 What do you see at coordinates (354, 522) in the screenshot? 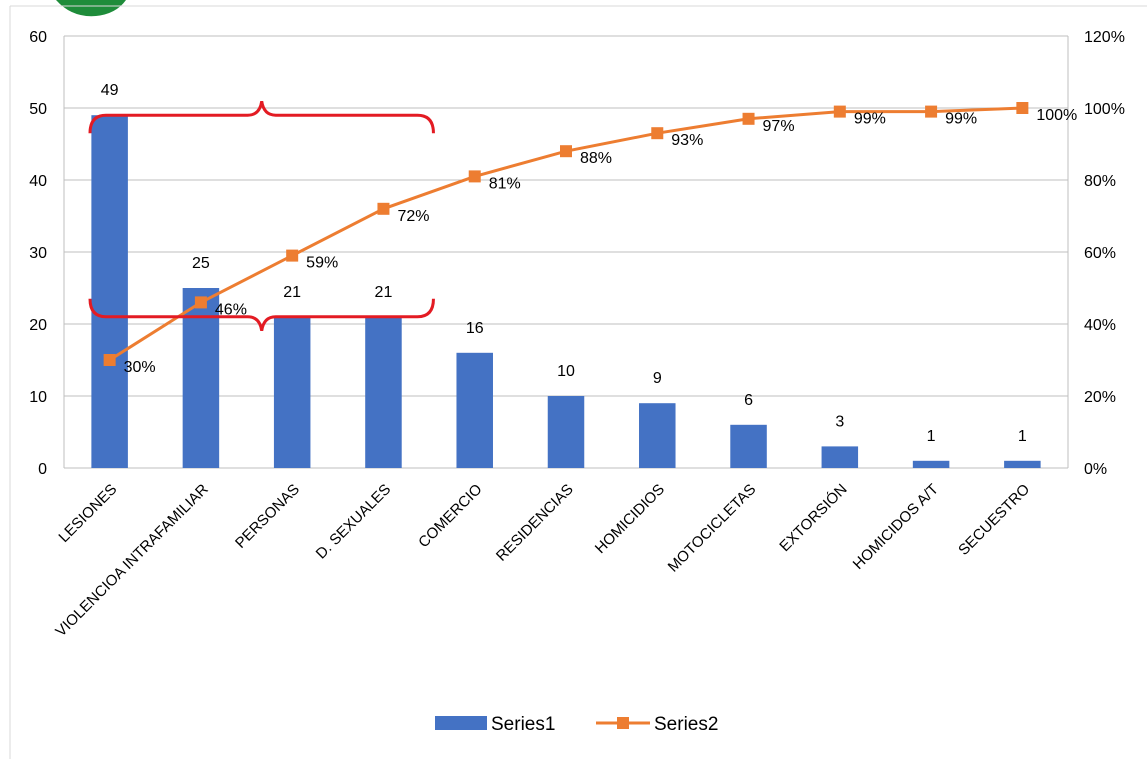
I see `x-tick-label: D. SEXUALES` at bounding box center [354, 522].